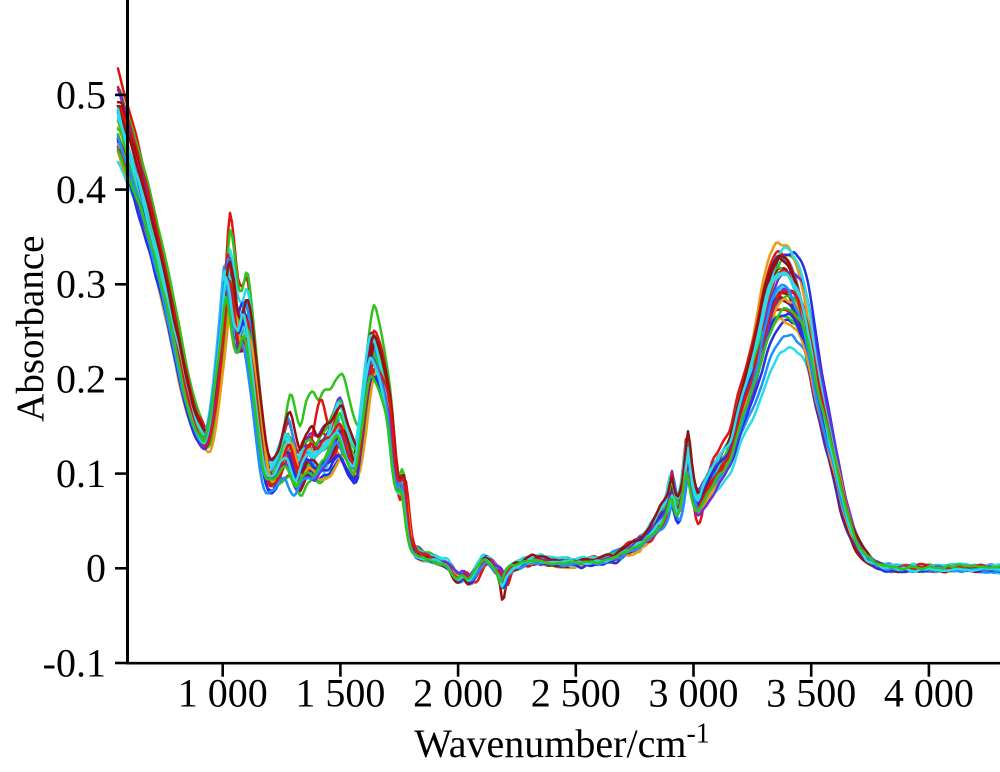 The height and width of the screenshot is (772, 1000). What do you see at coordinates (929, 693) in the screenshot?
I see `svg-text: 4 000` at bounding box center [929, 693].